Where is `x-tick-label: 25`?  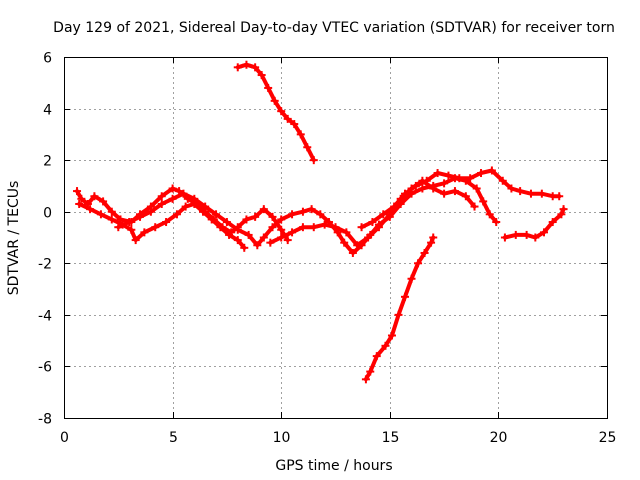 x-tick-label: 25 is located at coordinates (608, 438).